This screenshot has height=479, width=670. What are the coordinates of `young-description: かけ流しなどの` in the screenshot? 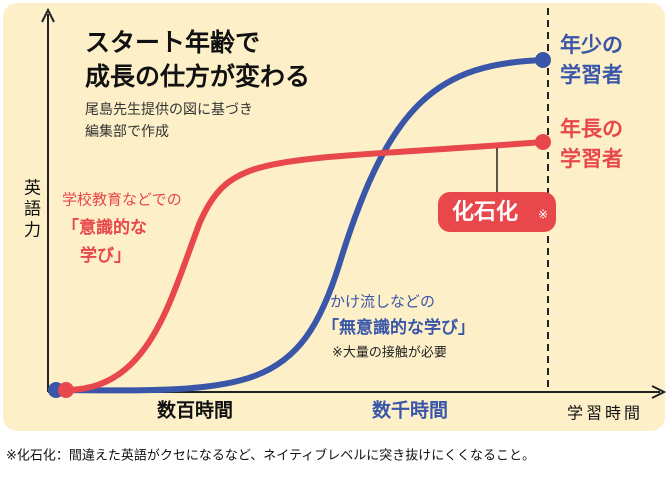 It's located at (382, 302).